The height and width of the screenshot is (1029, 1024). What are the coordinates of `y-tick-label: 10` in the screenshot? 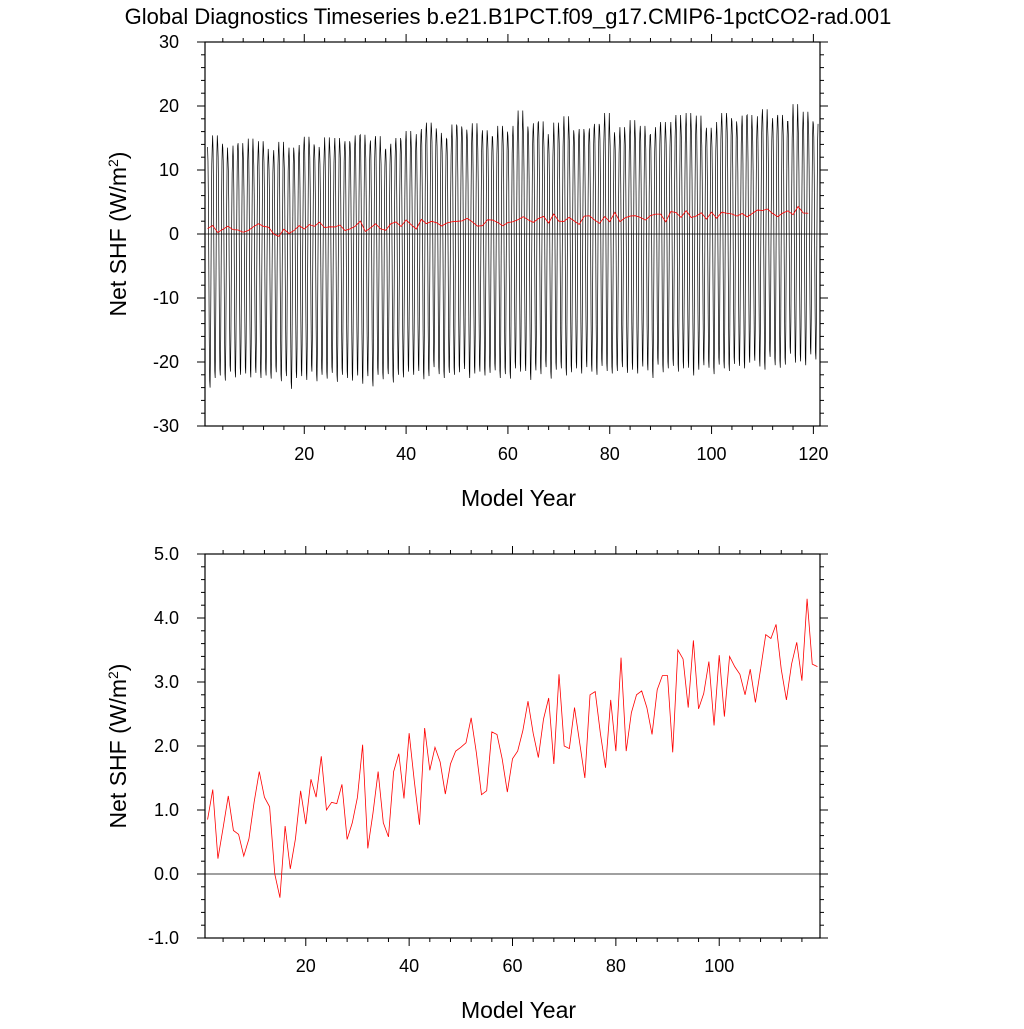 It's located at (169, 170).